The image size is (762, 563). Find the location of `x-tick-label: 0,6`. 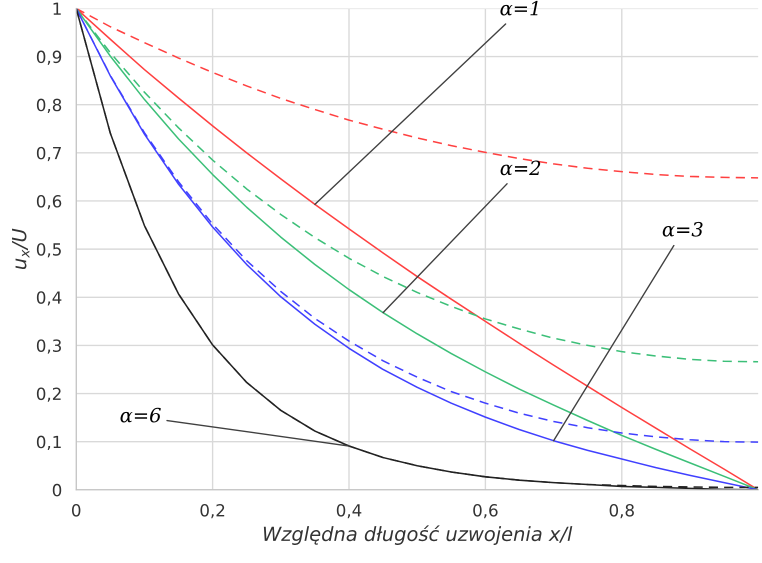

x-tick-label: 0,6 is located at coordinates (485, 511).